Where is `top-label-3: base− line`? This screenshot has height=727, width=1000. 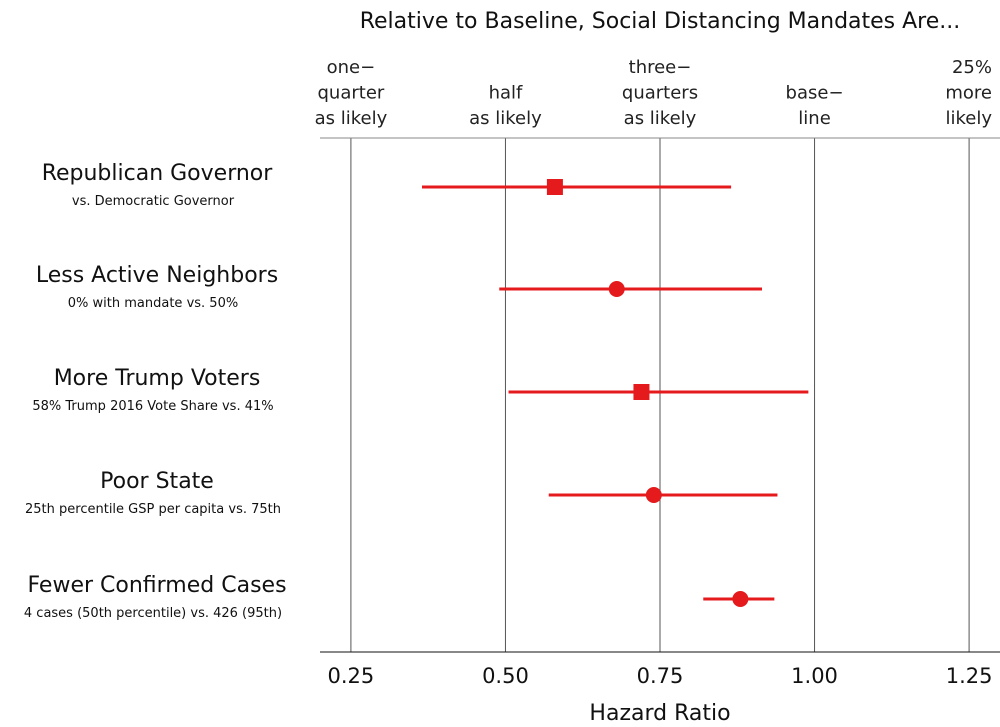
top-label-3: base− line is located at coordinates (815, 106).